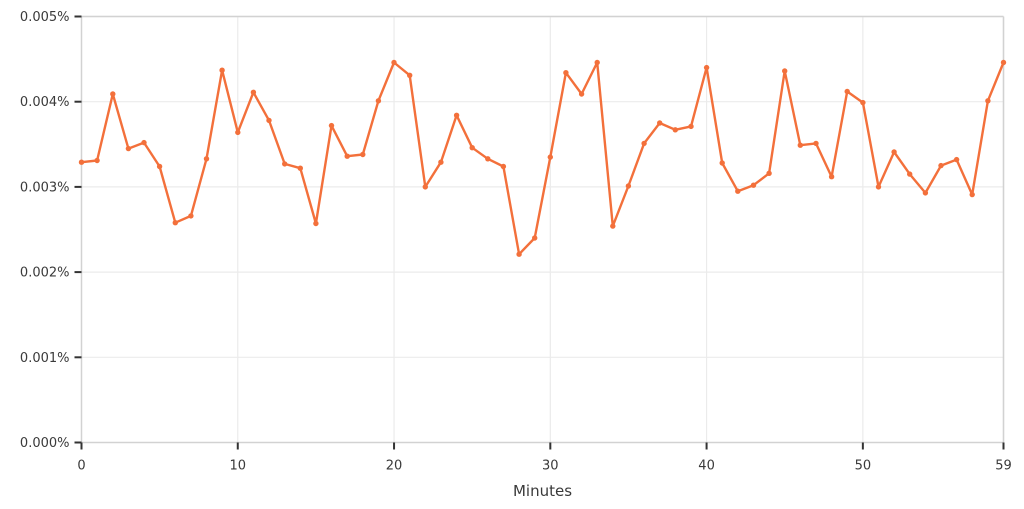 This screenshot has width=1024, height=509. I want to click on x-tick-label: 40, so click(706, 466).